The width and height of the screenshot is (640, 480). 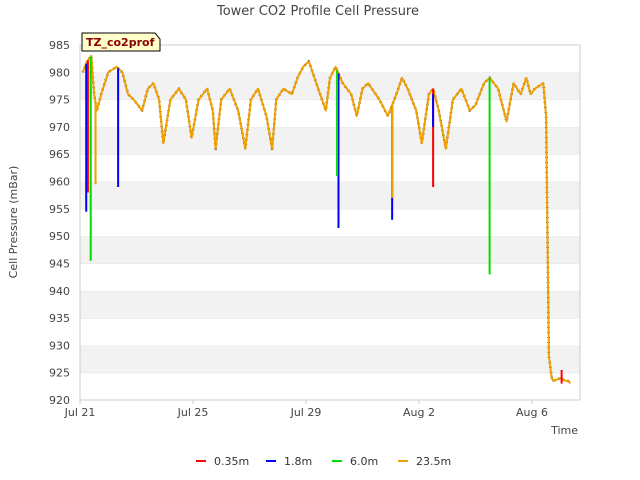 What do you see at coordinates (364, 461) in the screenshot?
I see `legend-label-6-0m: 6.0m` at bounding box center [364, 461].